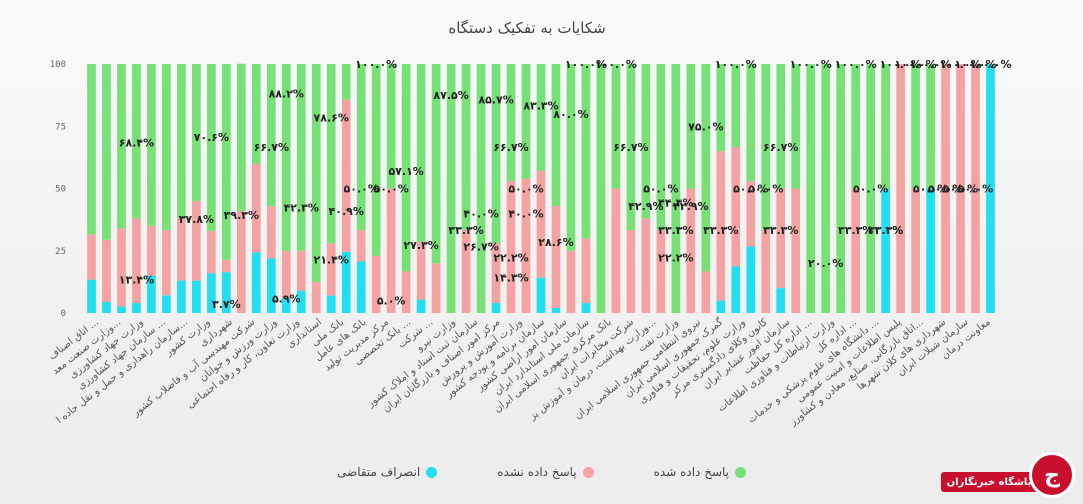 The image size is (1083, 504). Describe the element at coordinates (700, 472) in the screenshot. I see `legend-item-answered: پاسخ داده شده` at that location.